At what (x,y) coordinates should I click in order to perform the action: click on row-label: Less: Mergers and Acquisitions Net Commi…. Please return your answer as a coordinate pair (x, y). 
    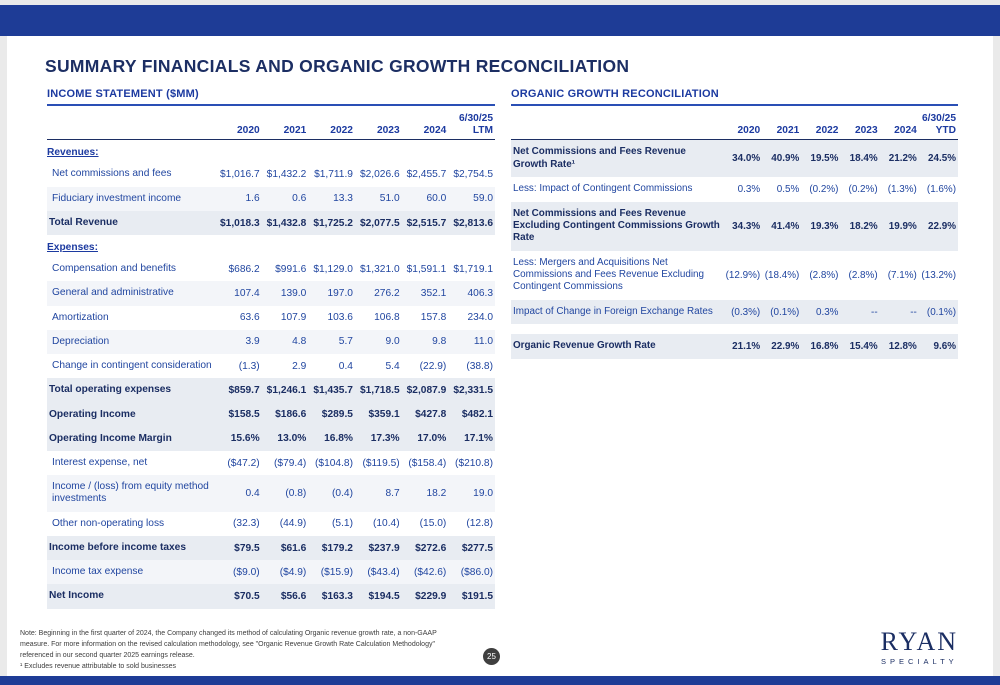
    Looking at the image, I should click on (609, 274).